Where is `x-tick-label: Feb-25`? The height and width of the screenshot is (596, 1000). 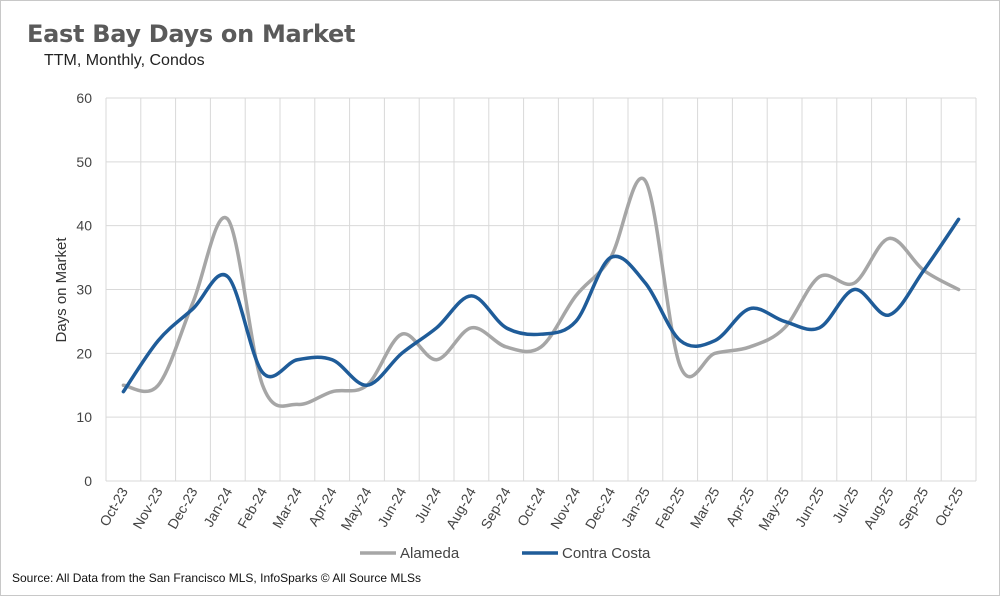
x-tick-label: Feb-25 is located at coordinates (670, 507).